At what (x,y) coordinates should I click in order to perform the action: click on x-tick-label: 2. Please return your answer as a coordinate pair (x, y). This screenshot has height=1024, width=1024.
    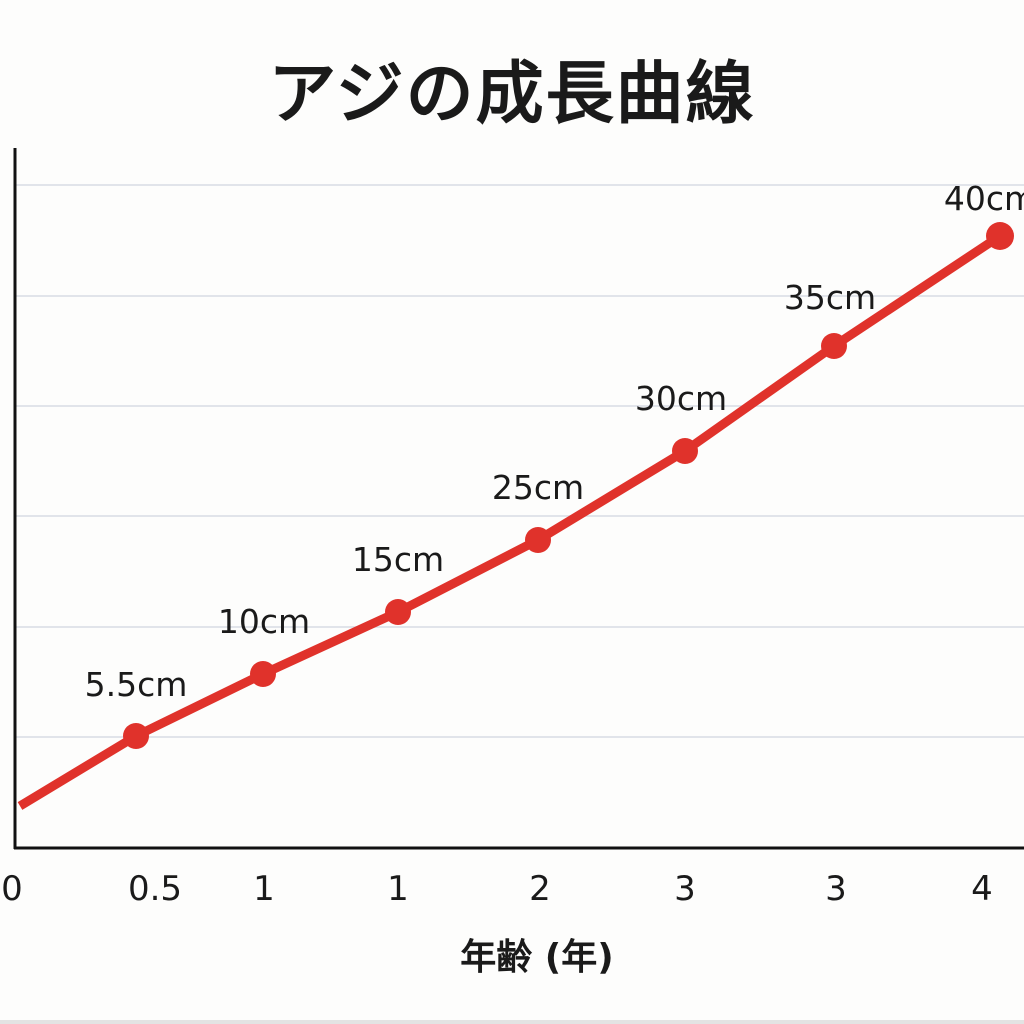
    Looking at the image, I should click on (540, 889).